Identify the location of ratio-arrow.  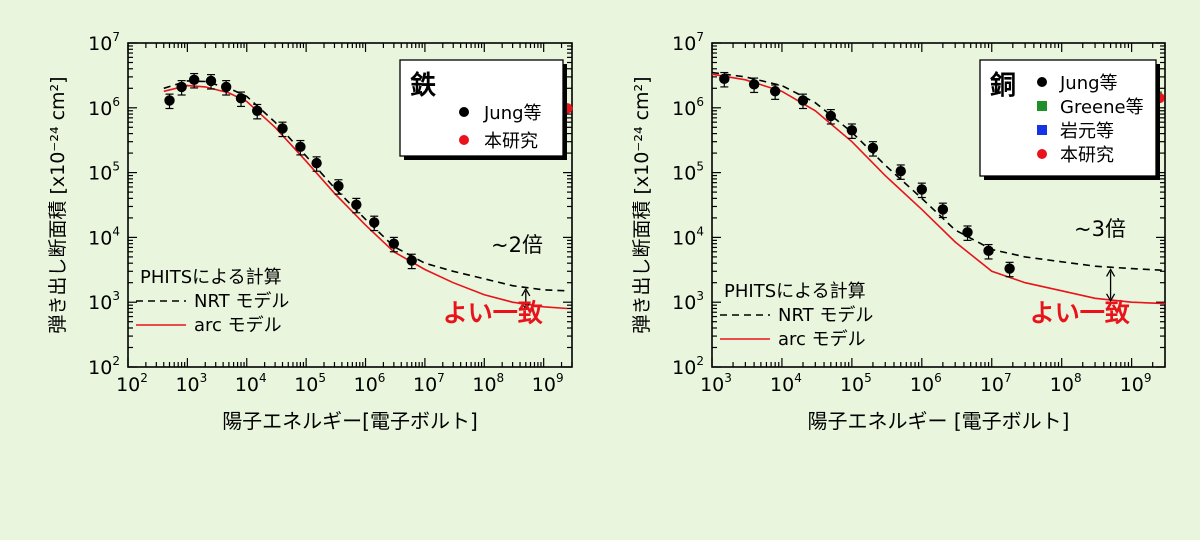
(1111, 285).